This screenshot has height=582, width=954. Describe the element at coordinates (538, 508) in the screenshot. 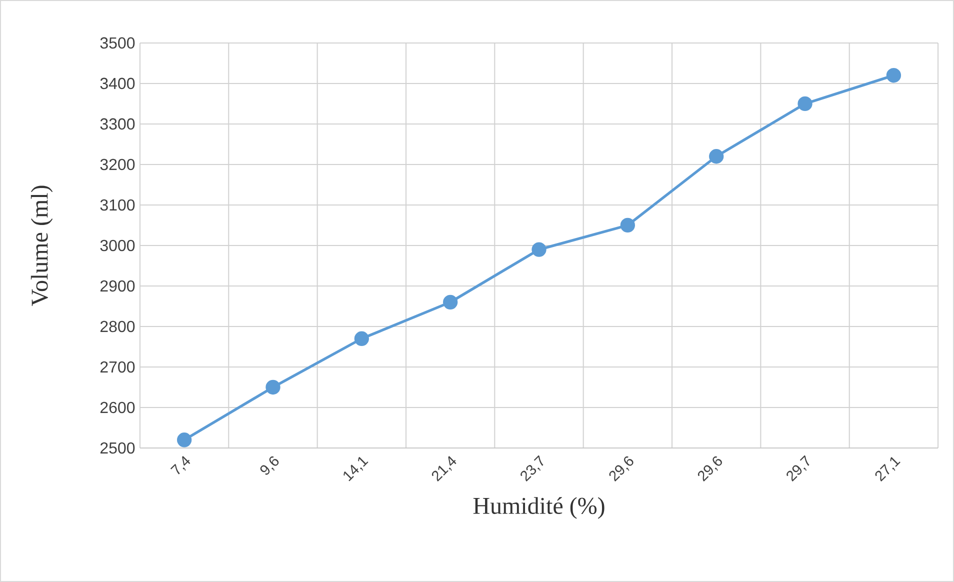

I see `x-axis-title: Humidité (%)` at that location.